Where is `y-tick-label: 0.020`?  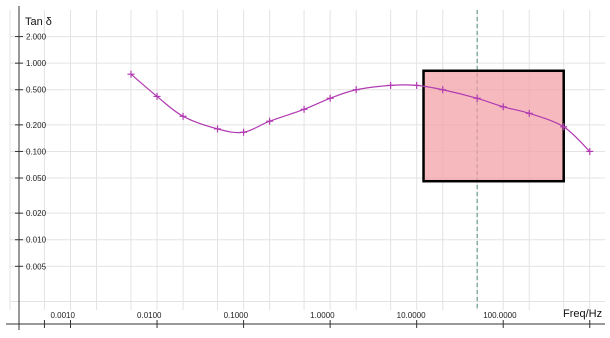
y-tick-label: 0.020 is located at coordinates (36, 213).